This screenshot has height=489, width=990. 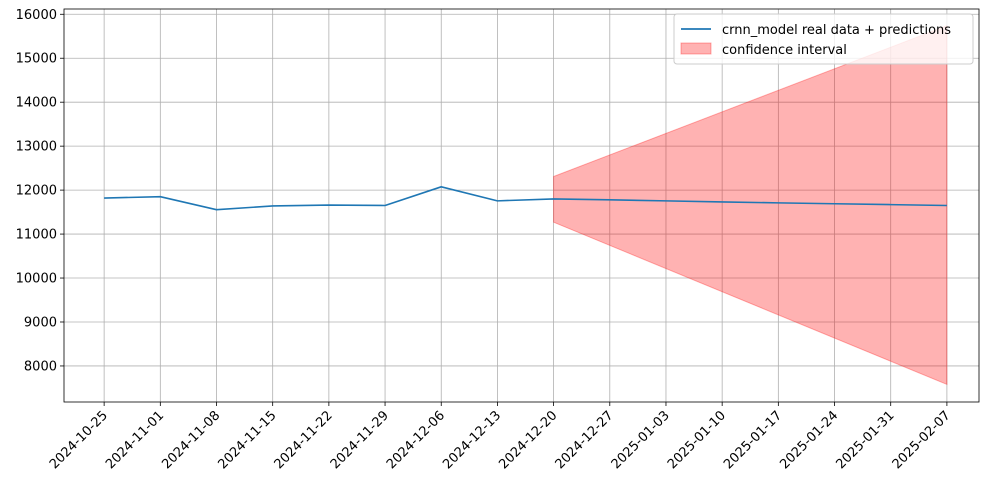 I want to click on y-tick-label: 9000, so click(x=40, y=322).